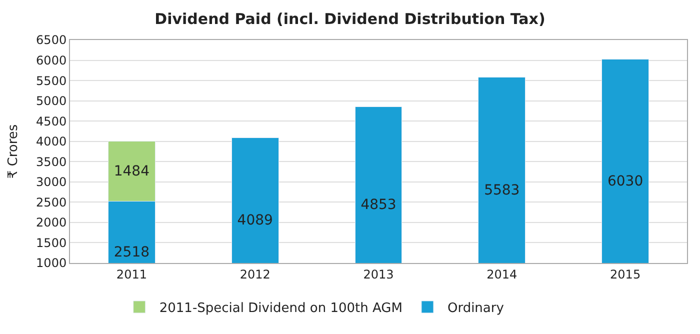 This screenshot has width=700, height=334. Describe the element at coordinates (51, 182) in the screenshot. I see `y-tick-label: 3000` at that location.